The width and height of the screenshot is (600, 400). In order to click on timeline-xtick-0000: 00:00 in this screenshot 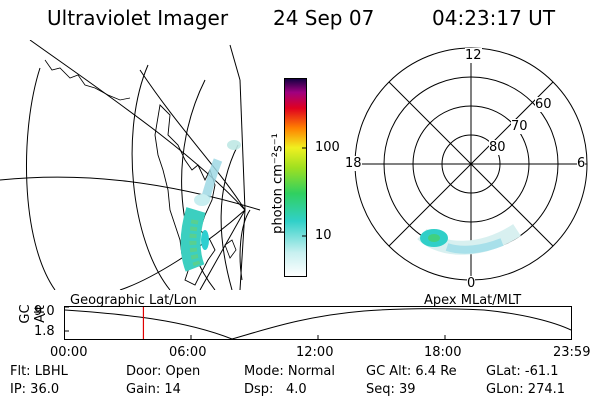, I will do `click(69, 352)`.